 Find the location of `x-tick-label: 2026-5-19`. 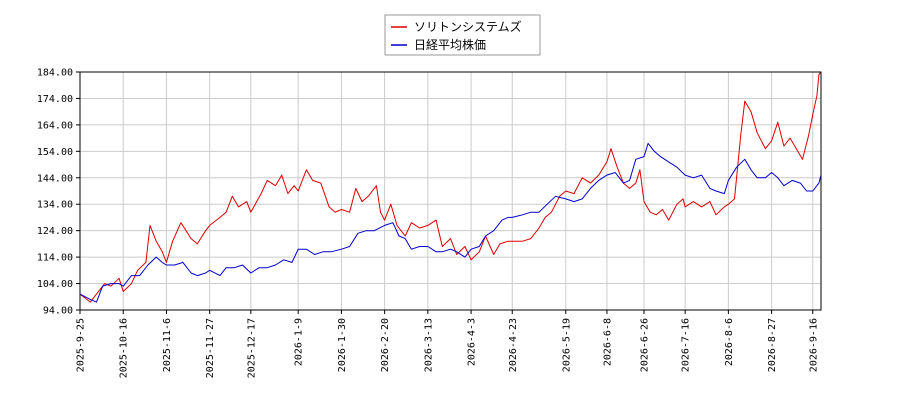

x-tick-label: 2026-5-19 is located at coordinates (566, 345).